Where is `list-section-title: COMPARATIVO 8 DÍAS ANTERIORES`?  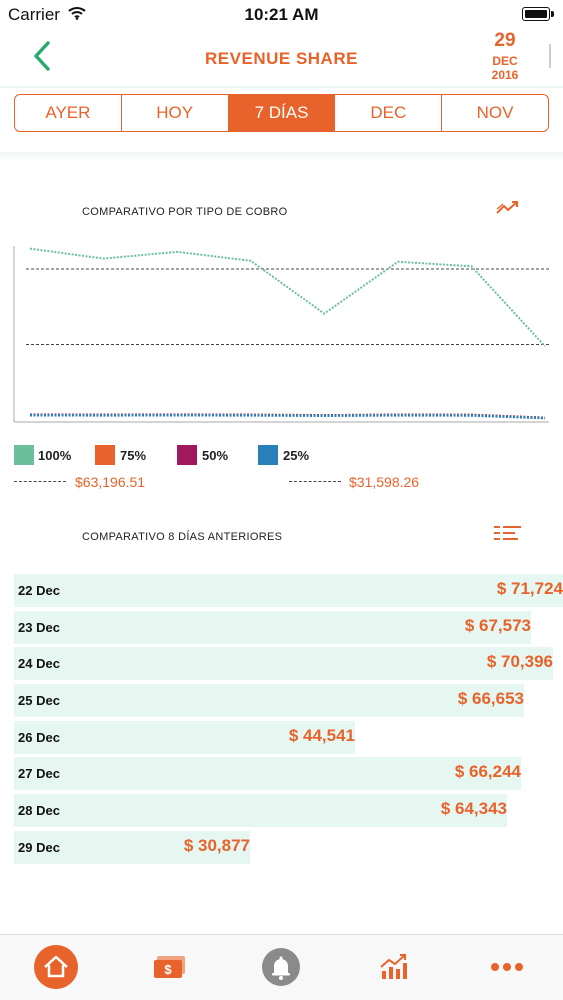 list-section-title: COMPARATIVO 8 DÍAS ANTERIORES is located at coordinates (182, 537).